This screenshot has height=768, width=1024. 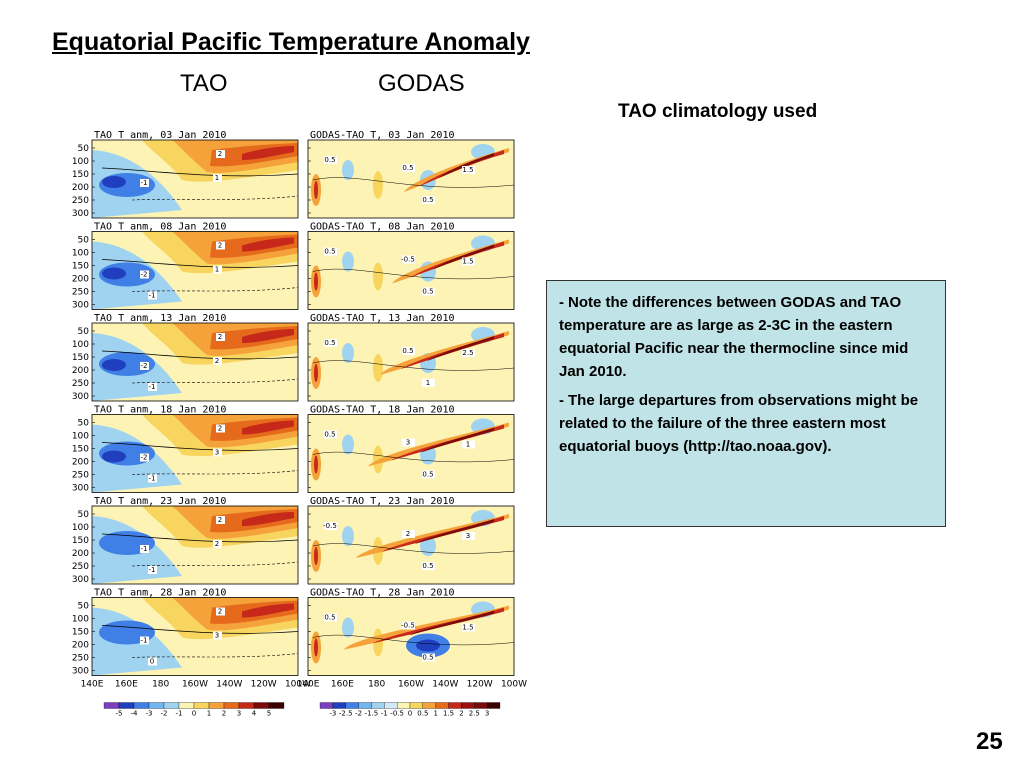 What do you see at coordinates (254, 714) in the screenshot?
I see `colorbar-label: 4` at bounding box center [254, 714].